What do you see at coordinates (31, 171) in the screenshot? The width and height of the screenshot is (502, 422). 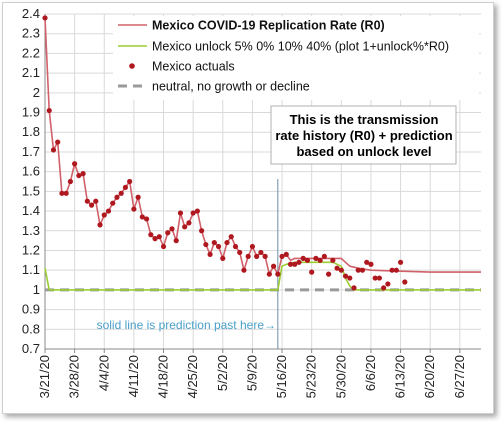 I see `y-tick-label: 1.6` at bounding box center [31, 171].